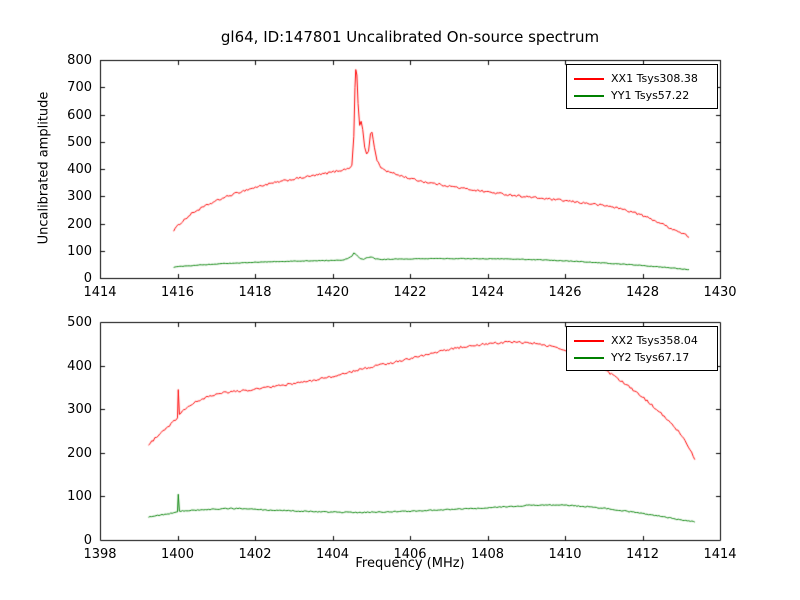 The width and height of the screenshot is (800, 600). I want to click on legend-label-xx1: XX1 Tsys308.38, so click(654, 78).